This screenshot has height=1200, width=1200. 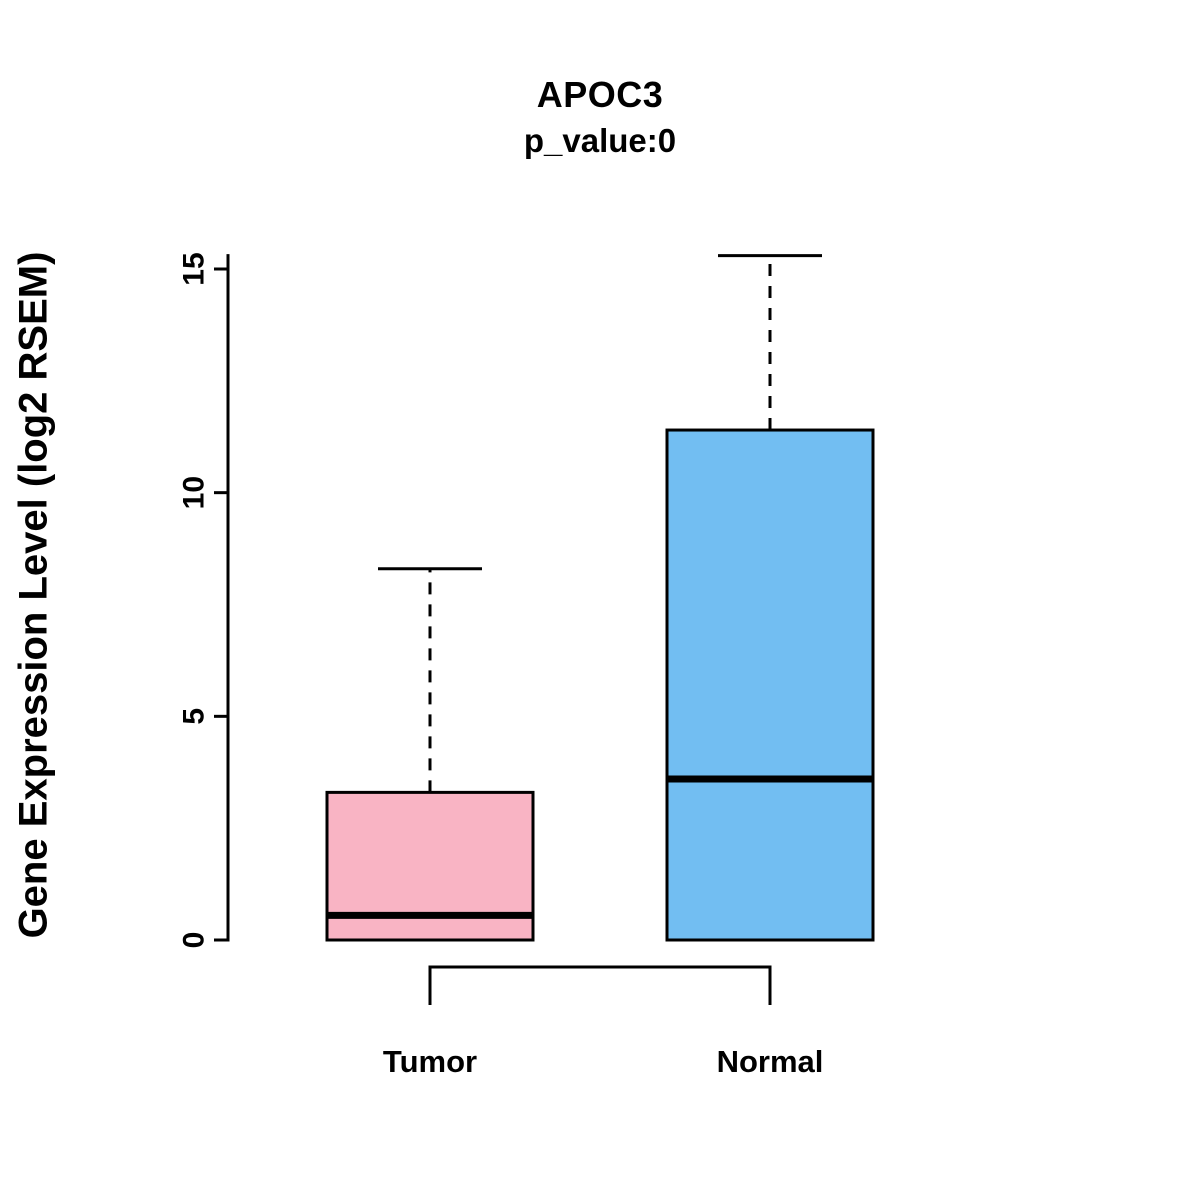 I want to click on box-normal, so click(x=770, y=685).